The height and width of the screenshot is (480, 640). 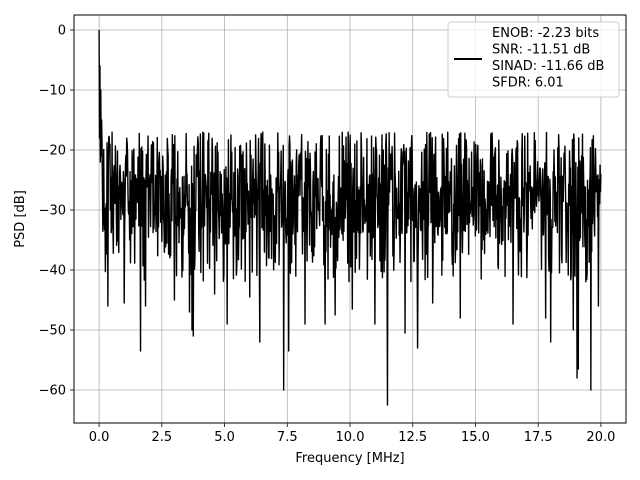 I want to click on legend-sfdr: SFDR: 6.01, so click(x=528, y=83).